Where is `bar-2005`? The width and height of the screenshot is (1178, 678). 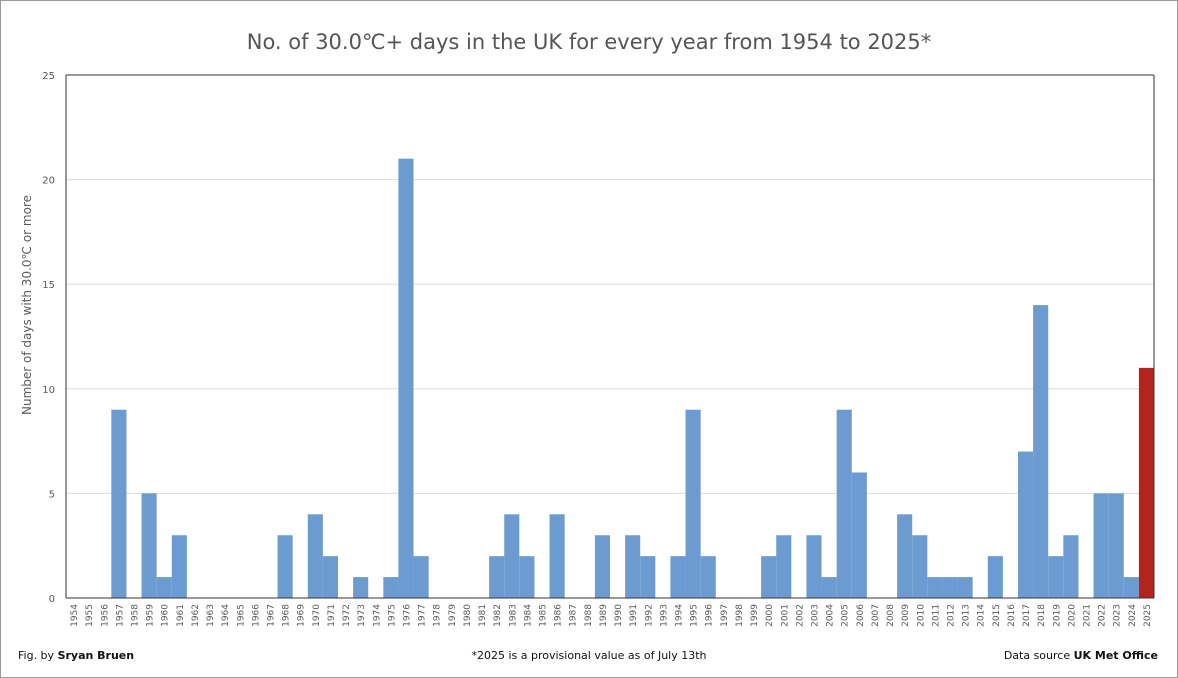
bar-2005 is located at coordinates (844, 503).